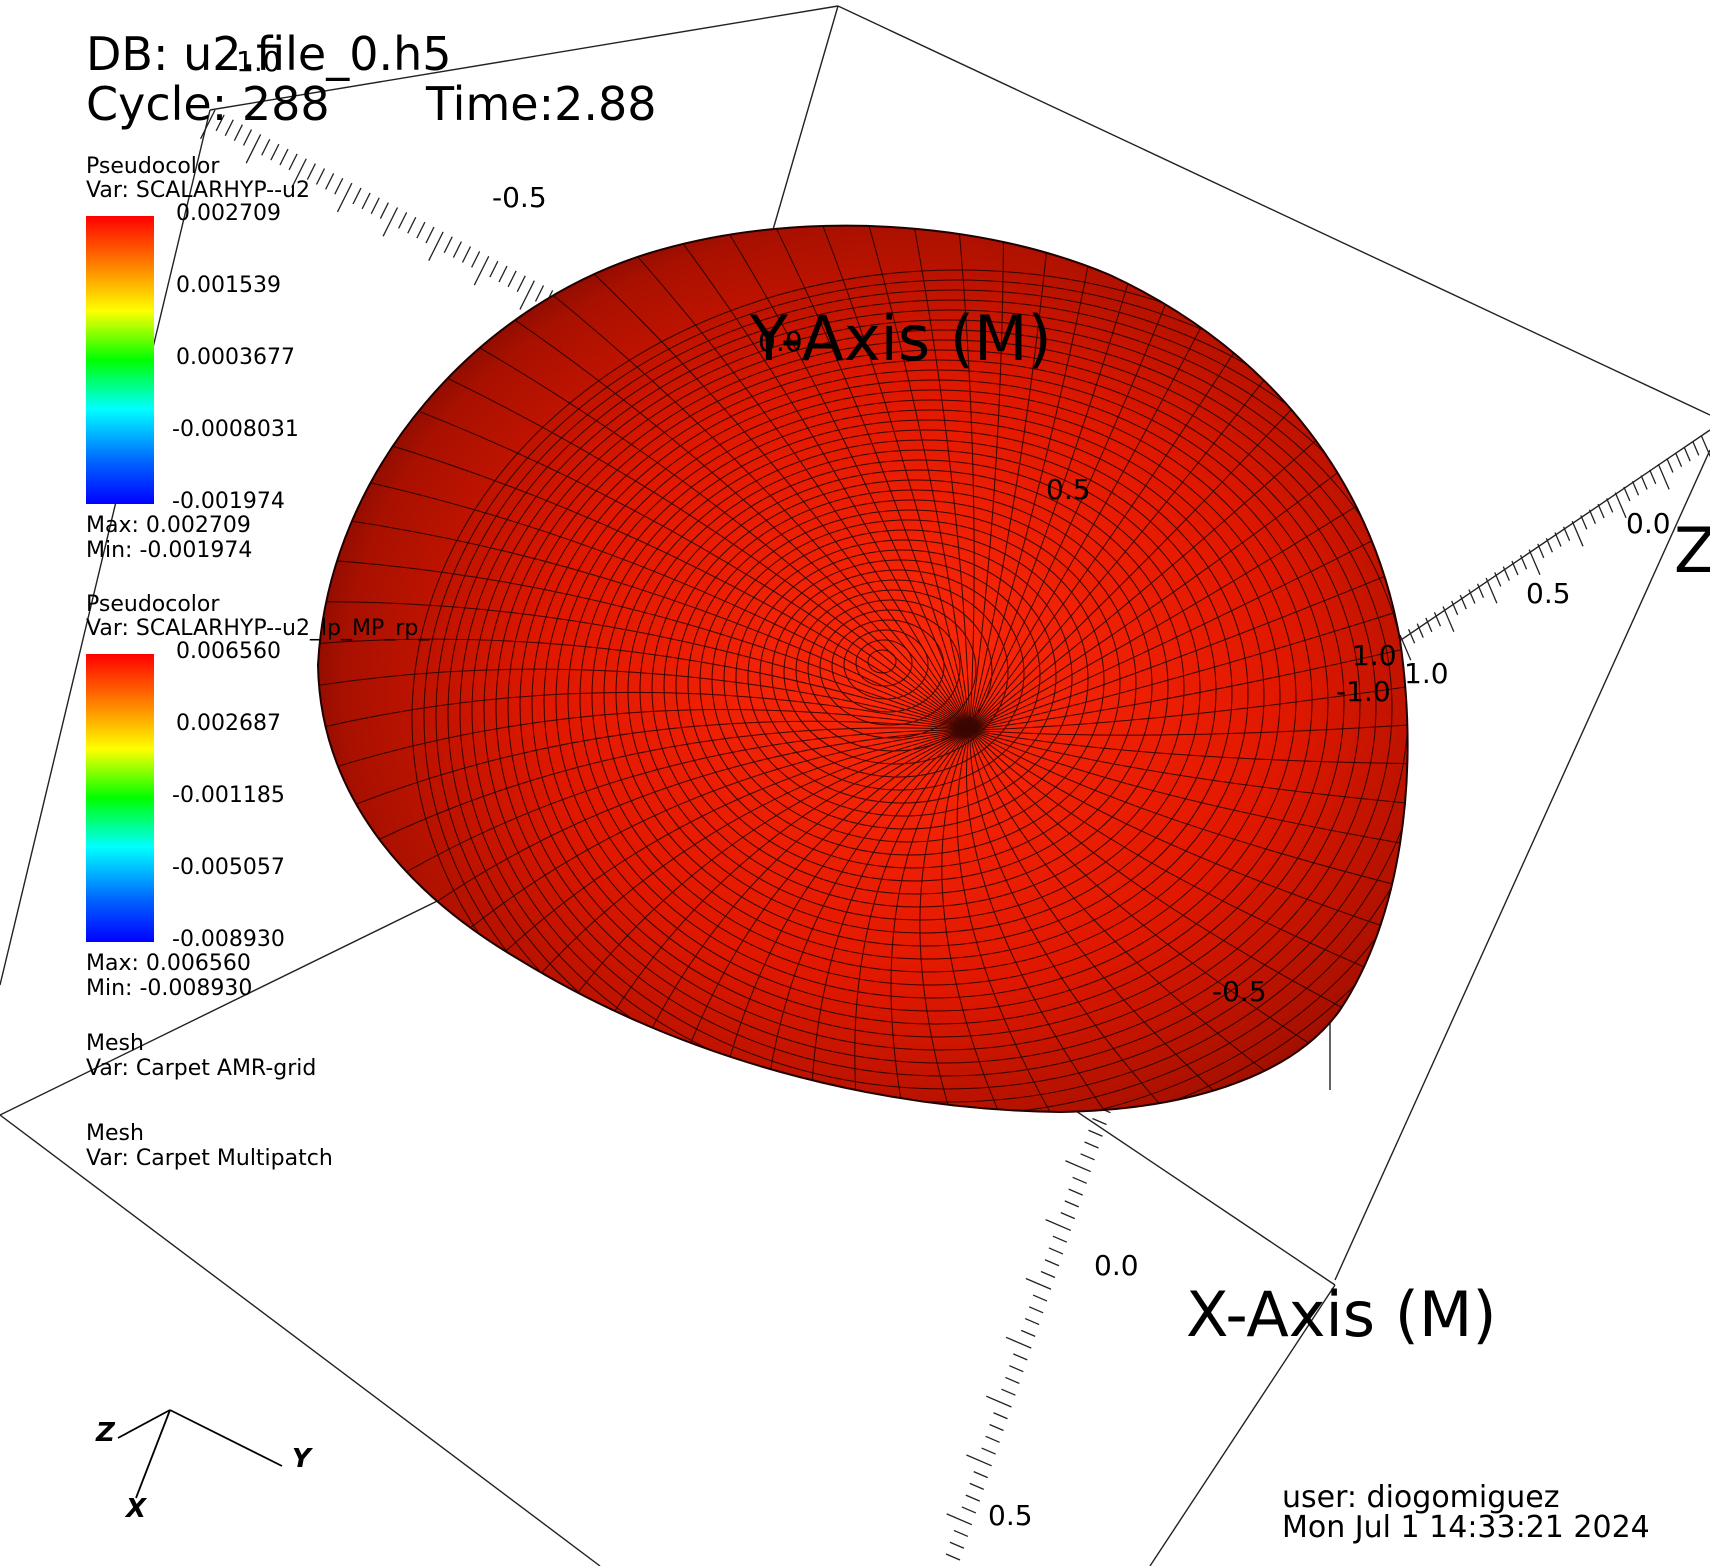 The height and width of the screenshot is (1566, 1710). What do you see at coordinates (228, 723) in the screenshot?
I see `legend-2-tick: 0.002687` at bounding box center [228, 723].